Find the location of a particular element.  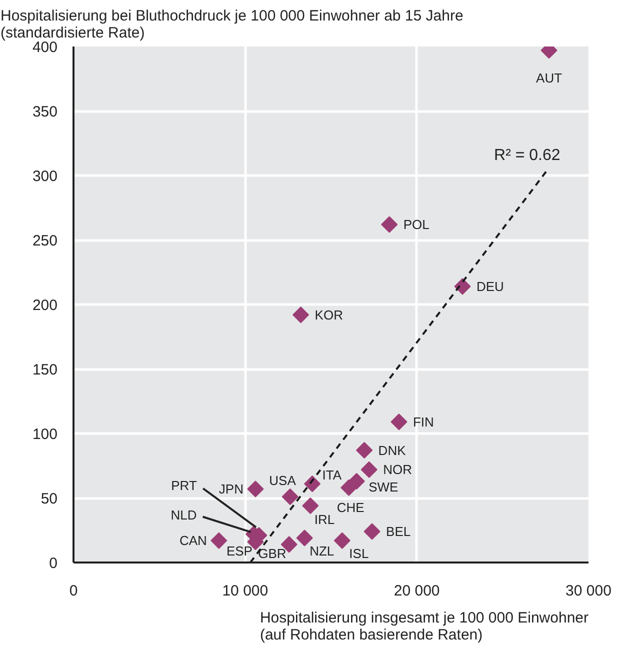

y-tick-label: 350 is located at coordinates (45, 112).